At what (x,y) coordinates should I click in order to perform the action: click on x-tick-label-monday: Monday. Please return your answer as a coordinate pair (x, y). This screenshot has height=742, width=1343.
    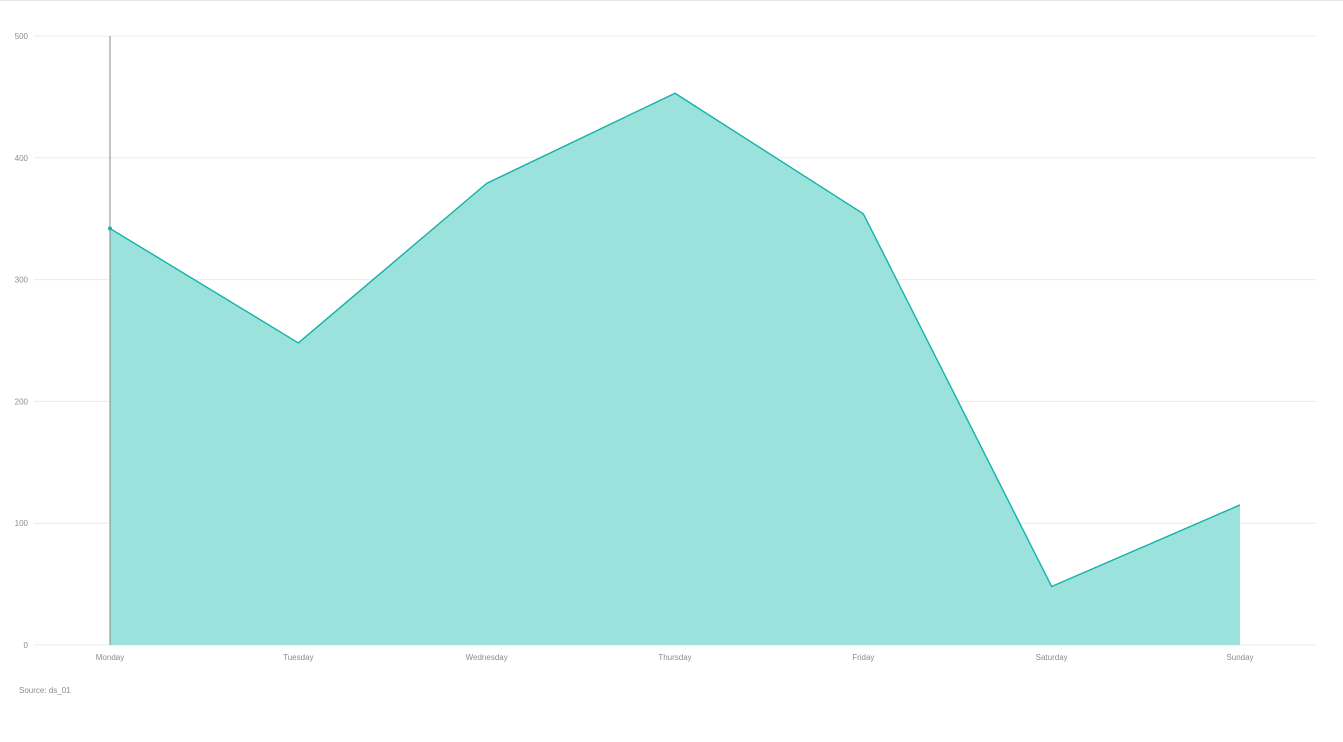
    Looking at the image, I should click on (110, 657).